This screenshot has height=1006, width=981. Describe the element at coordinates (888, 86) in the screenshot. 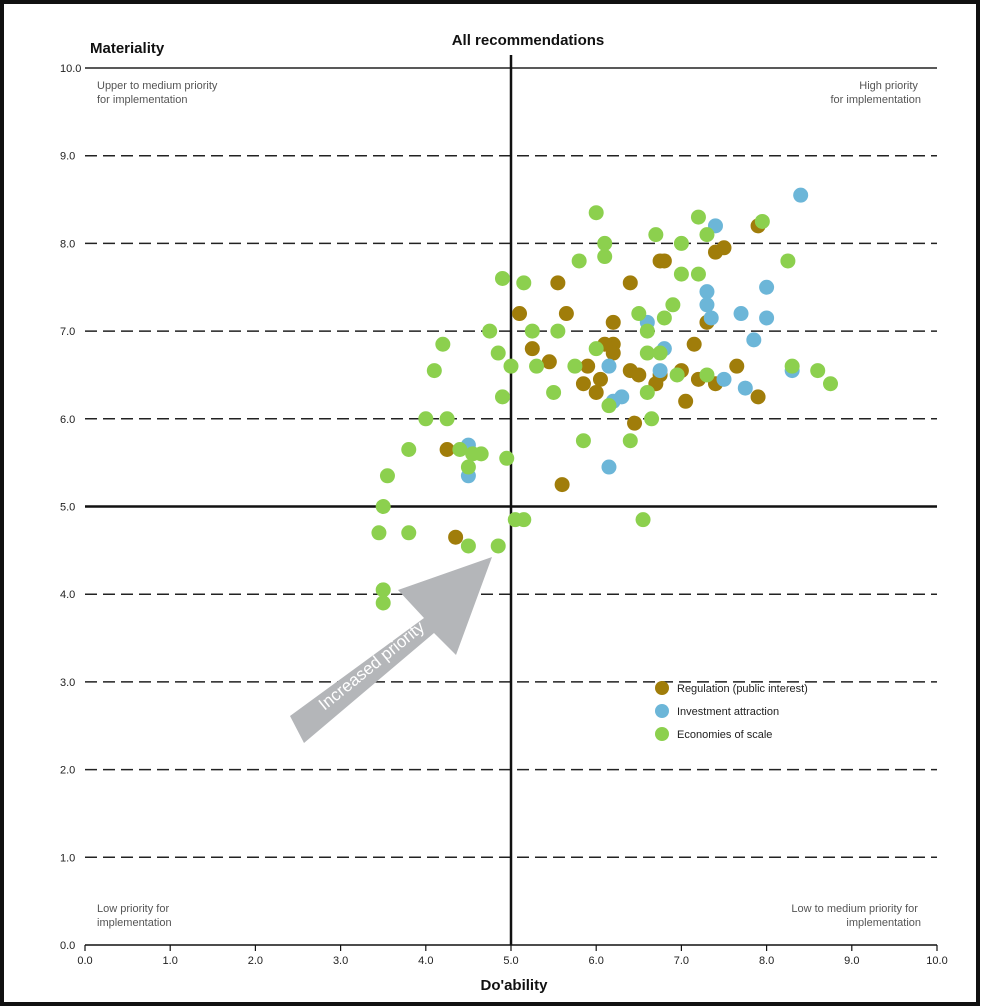

I see `quadrant-label-top-right-line1: High priority` at that location.